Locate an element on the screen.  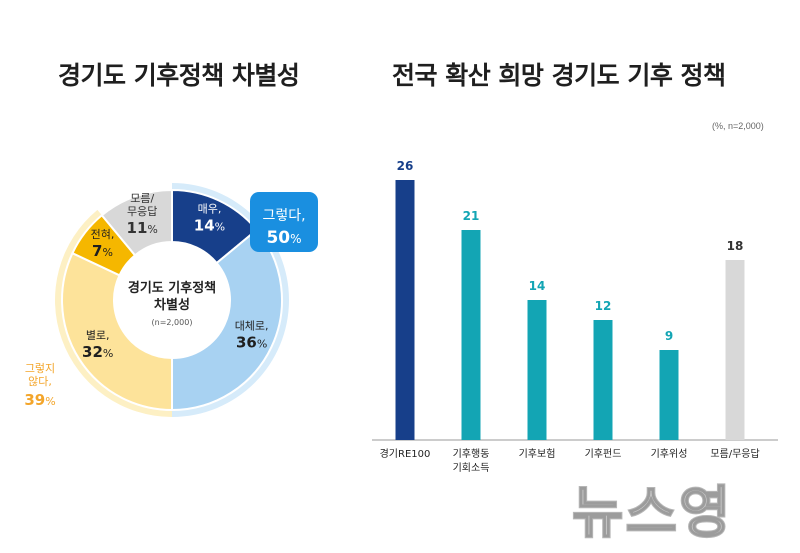
right-chart-title: 전국 확산 희망 경기도 기후 정책 is located at coordinates (559, 75).